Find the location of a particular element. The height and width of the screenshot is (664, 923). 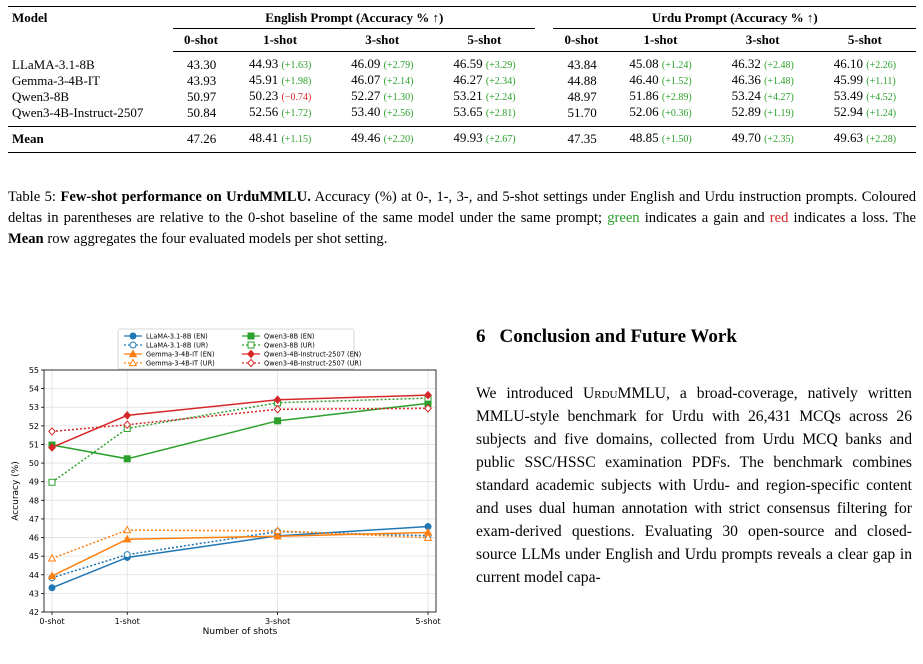

caption-label: Table 5: is located at coordinates (32, 197).